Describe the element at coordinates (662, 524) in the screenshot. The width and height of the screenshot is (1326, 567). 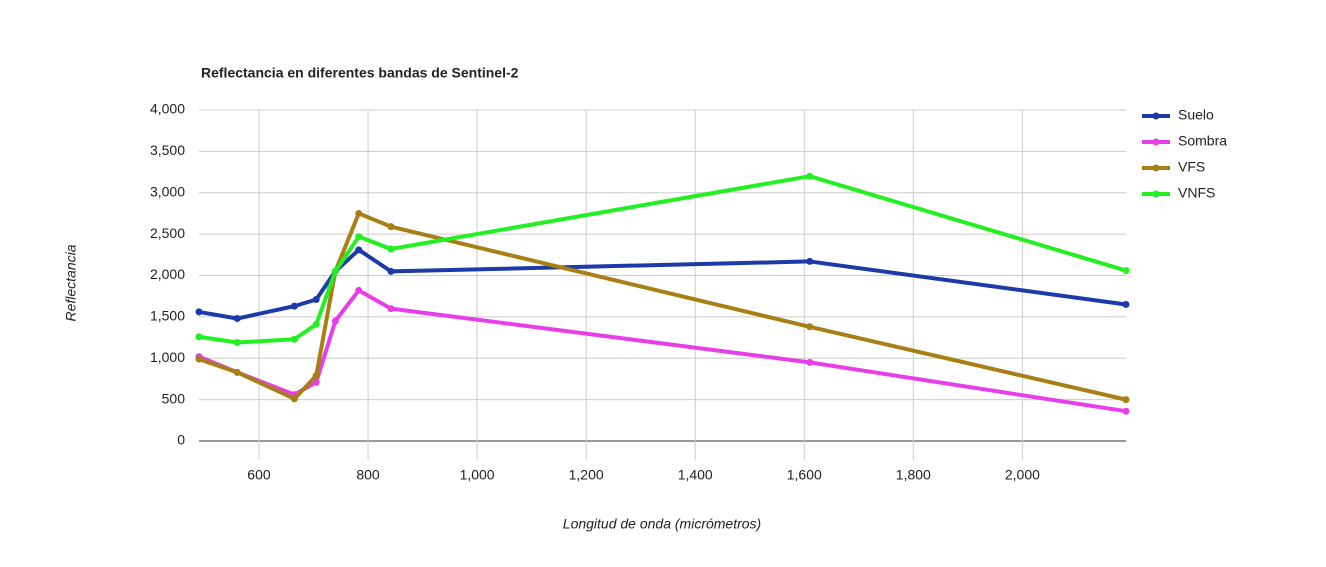
I see `x-axis-label: Longitud de onda (micrómetros)` at that location.